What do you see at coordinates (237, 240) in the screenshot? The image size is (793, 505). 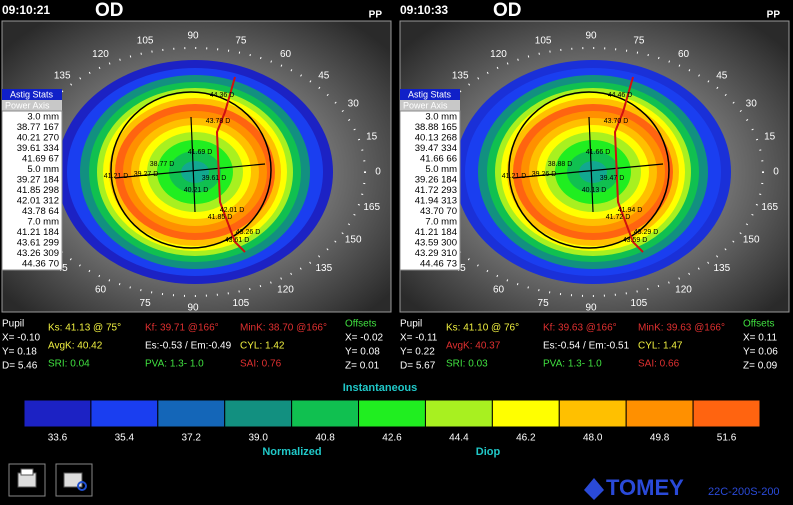 I see `map-value: 43.61 D` at bounding box center [237, 240].